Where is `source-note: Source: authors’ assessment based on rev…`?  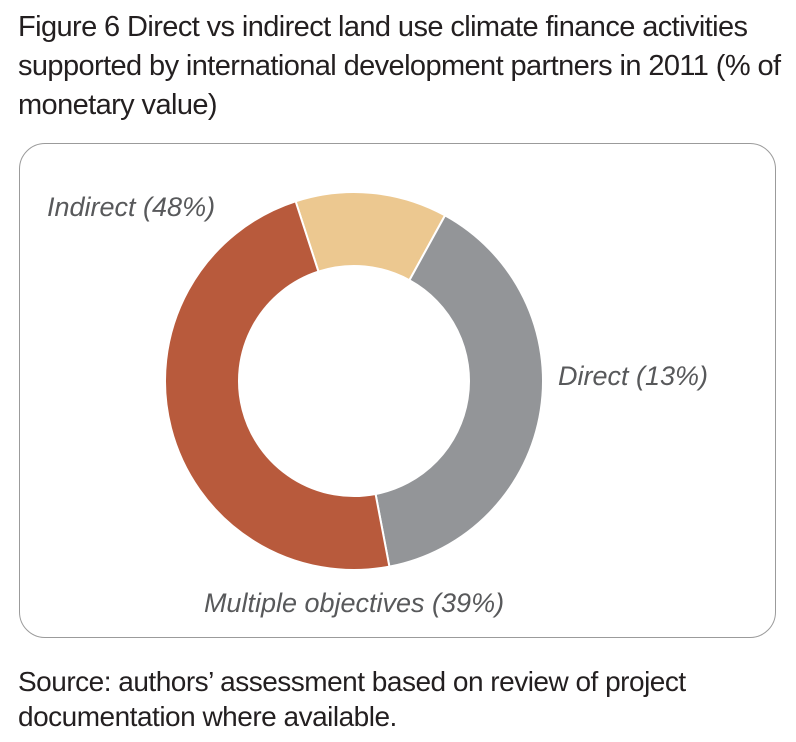
source-note: Source: authors’ assessment based on rev… is located at coordinates (352, 699).